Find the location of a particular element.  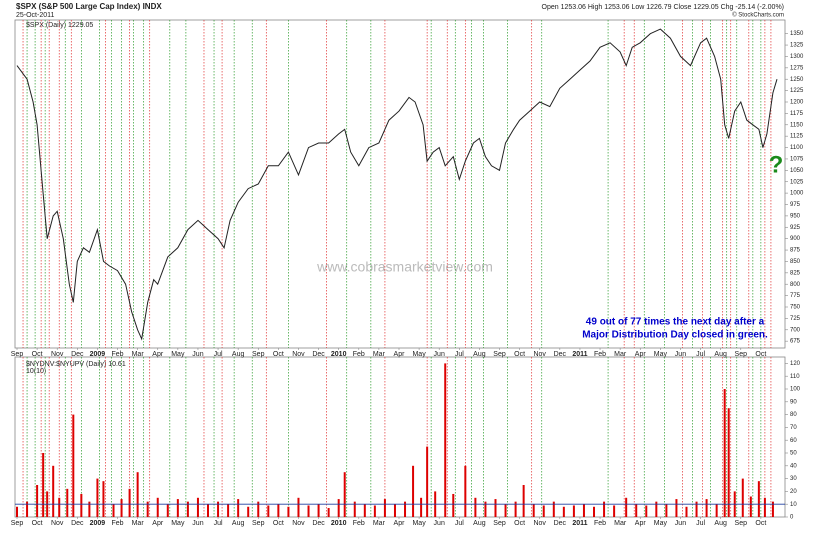

annotation: Major Distribution Day closed in green. is located at coordinates (675, 335).